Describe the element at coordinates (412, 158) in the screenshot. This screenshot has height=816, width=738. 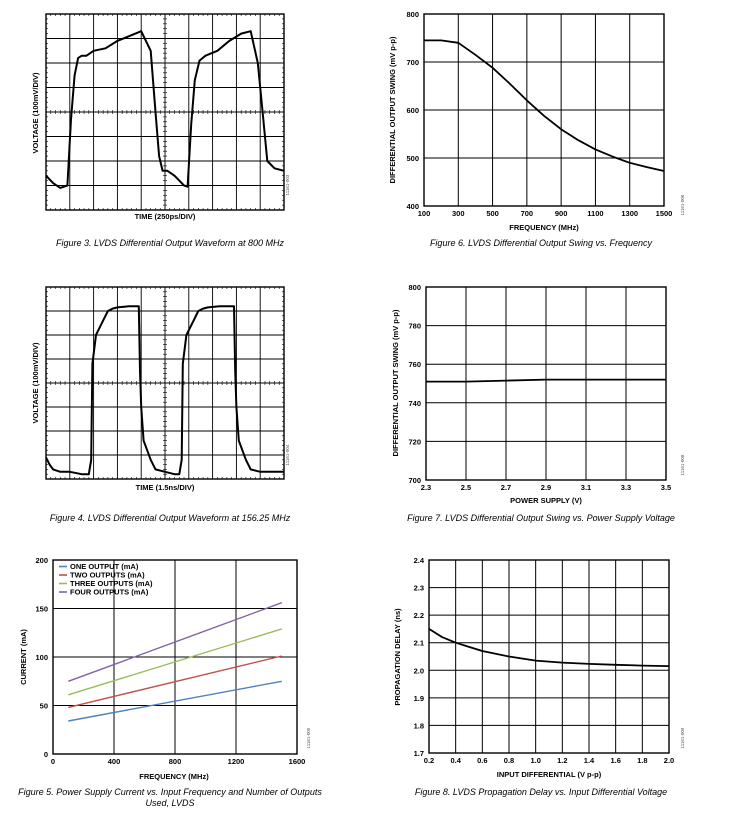
I see `y-tick-label: 500` at that location.